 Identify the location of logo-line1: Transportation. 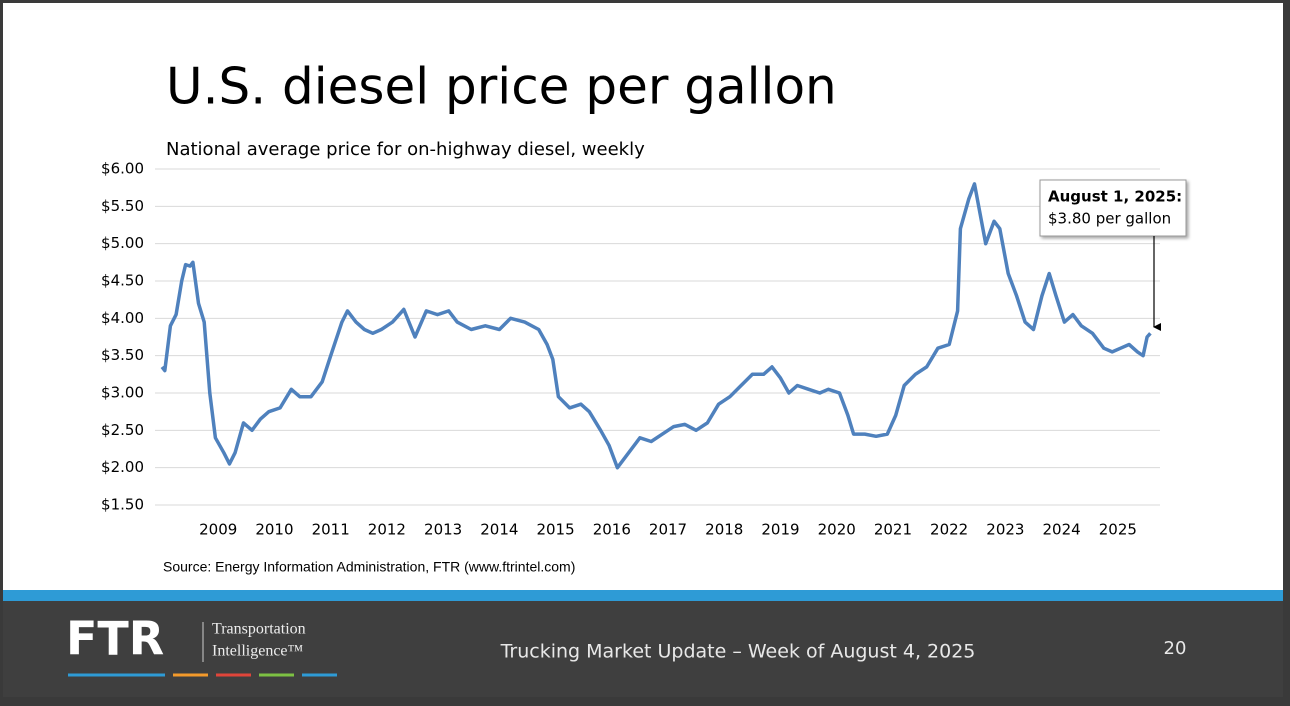
(259, 629).